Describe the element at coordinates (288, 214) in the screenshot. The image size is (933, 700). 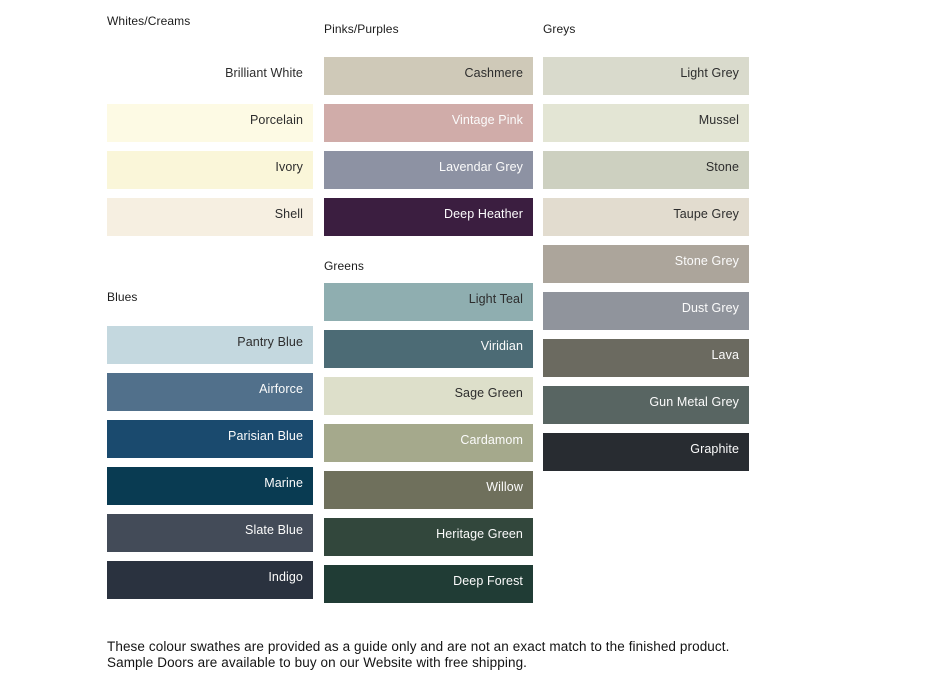
I see `swatch-label: Shell` at that location.